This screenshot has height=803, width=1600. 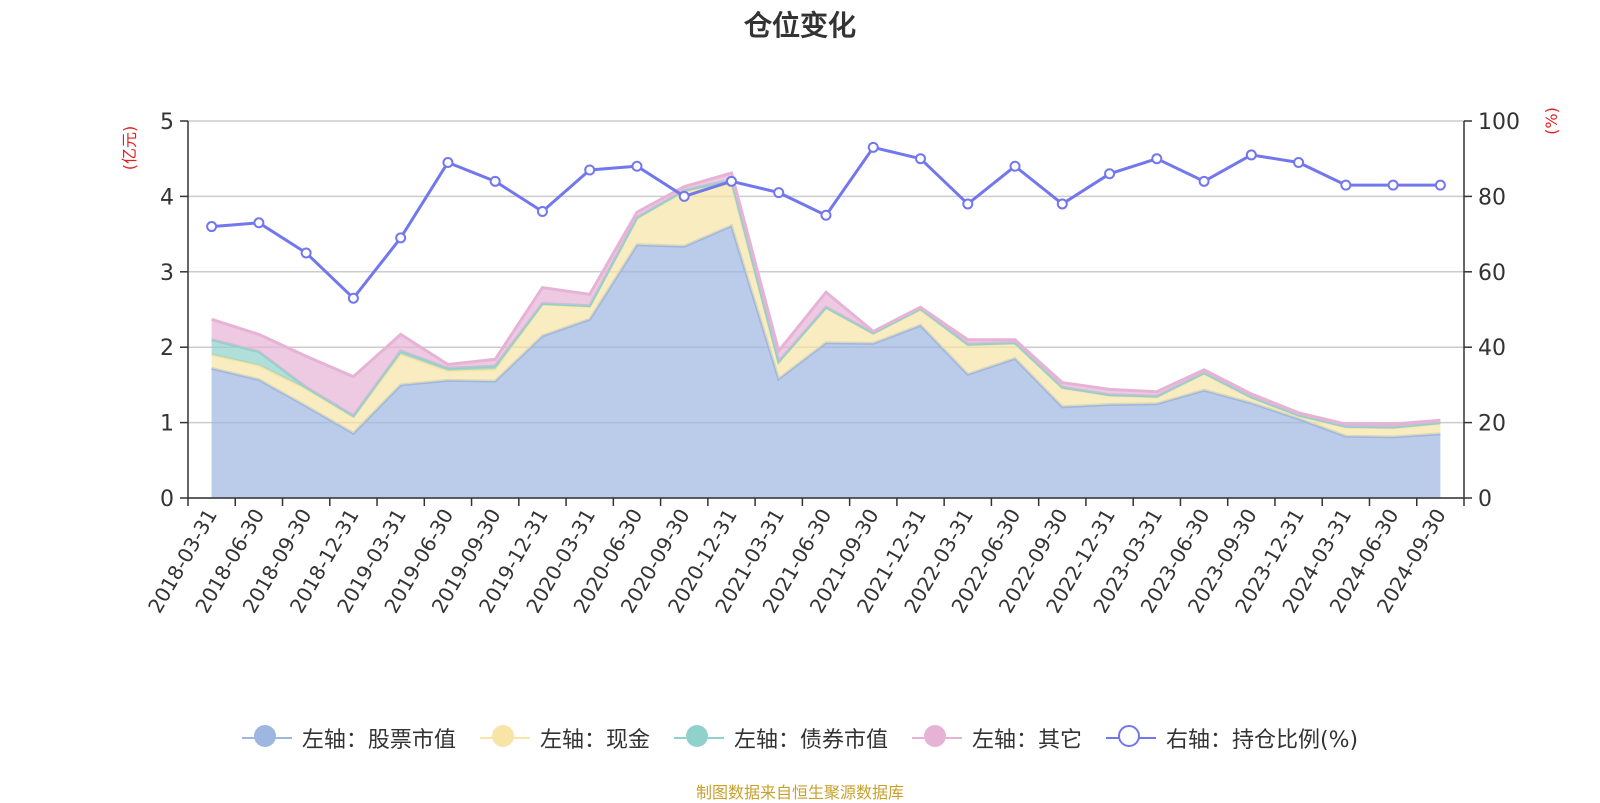 I want to click on legend-item: 左轴：债券市值, so click(x=780, y=738).